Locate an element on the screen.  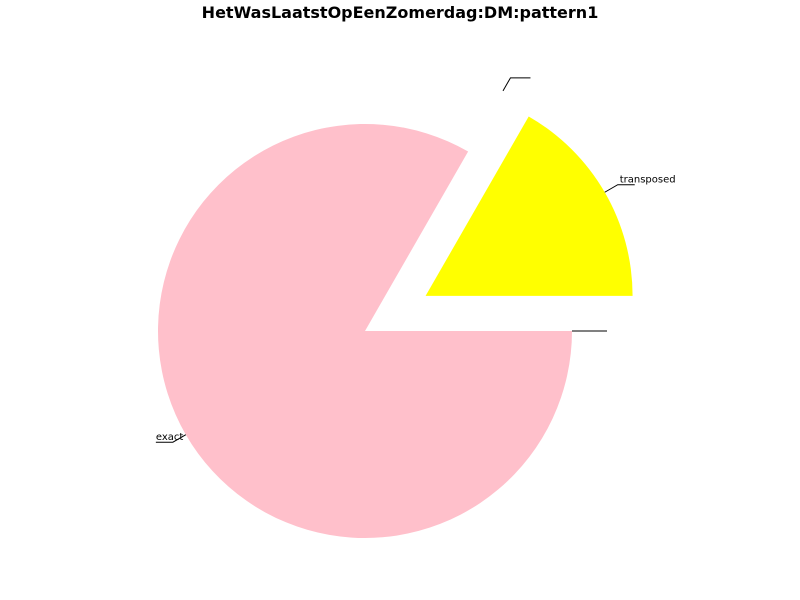
pie-slice-transposed is located at coordinates (529, 206).